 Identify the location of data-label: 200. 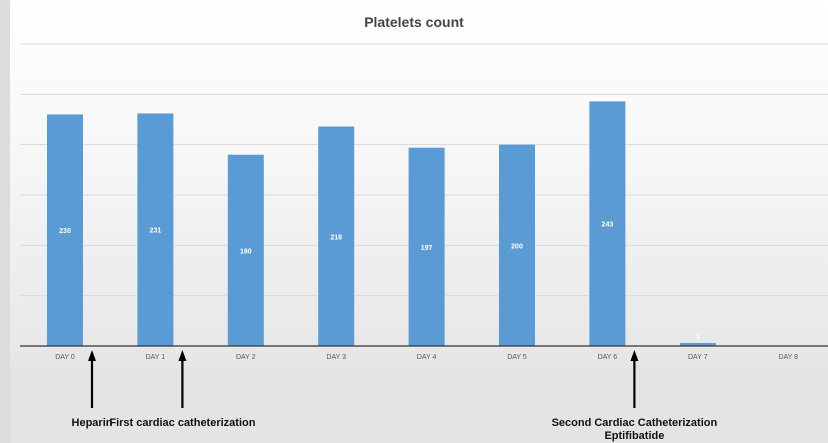
(517, 246).